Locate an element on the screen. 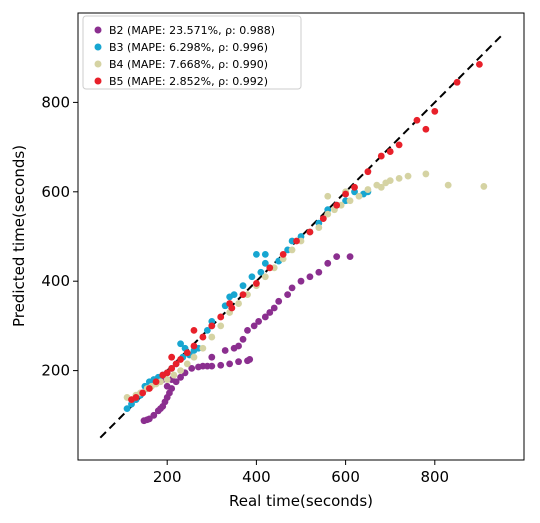  y-tick-label: 200 is located at coordinates (55, 371).